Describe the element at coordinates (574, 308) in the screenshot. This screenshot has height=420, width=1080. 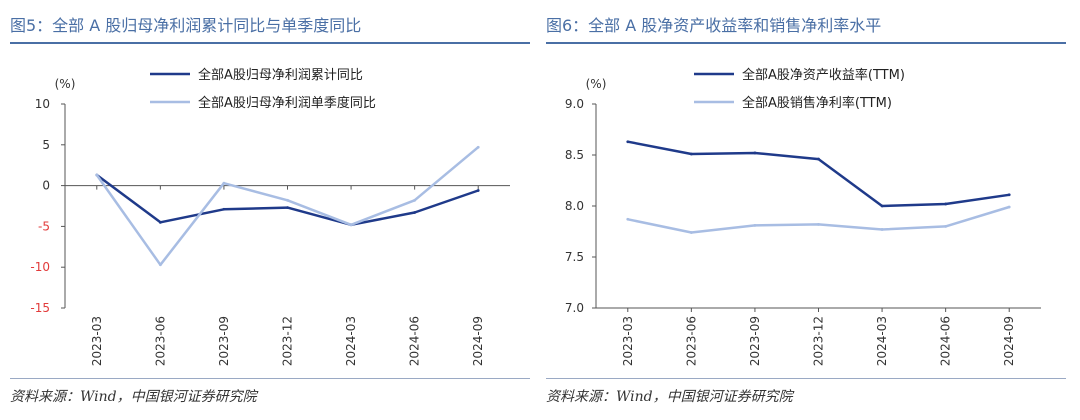
I see `right-y-tick-label: 7.0` at that location.